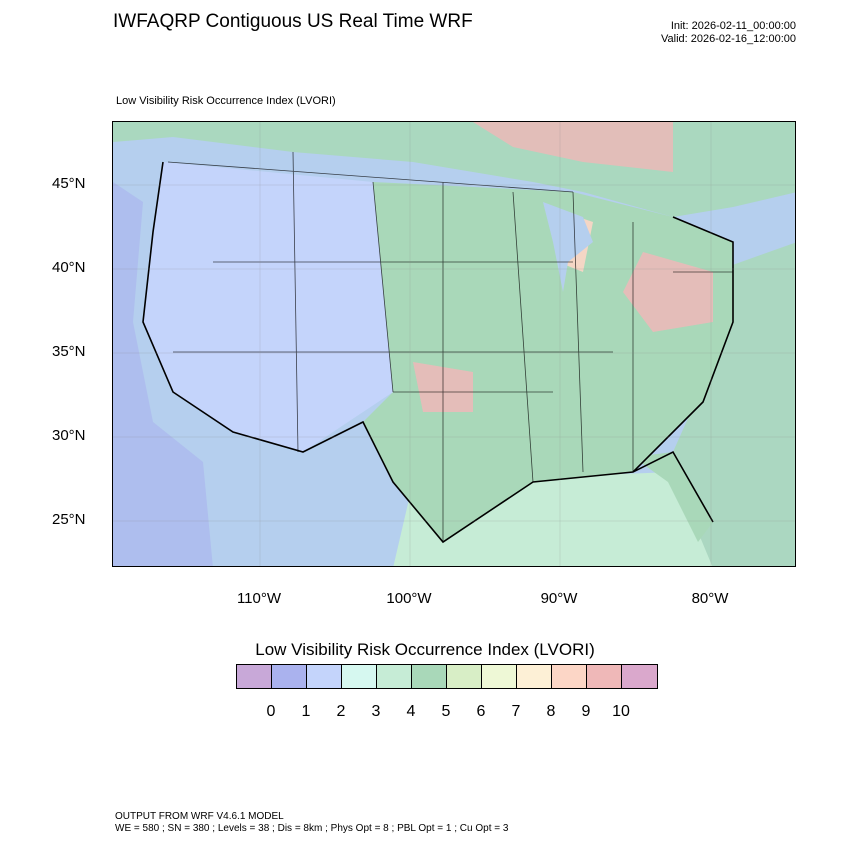 The image size is (850, 850). I want to click on colorbar-label: 8, so click(551, 711).